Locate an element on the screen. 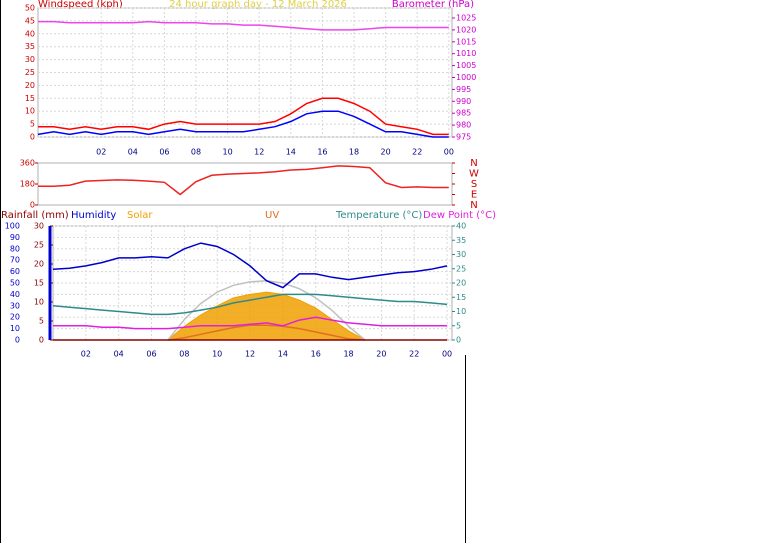 Image resolution: width=761 pixels, height=547 pixels. y2-tick-label: 1015 is located at coordinates (466, 41).